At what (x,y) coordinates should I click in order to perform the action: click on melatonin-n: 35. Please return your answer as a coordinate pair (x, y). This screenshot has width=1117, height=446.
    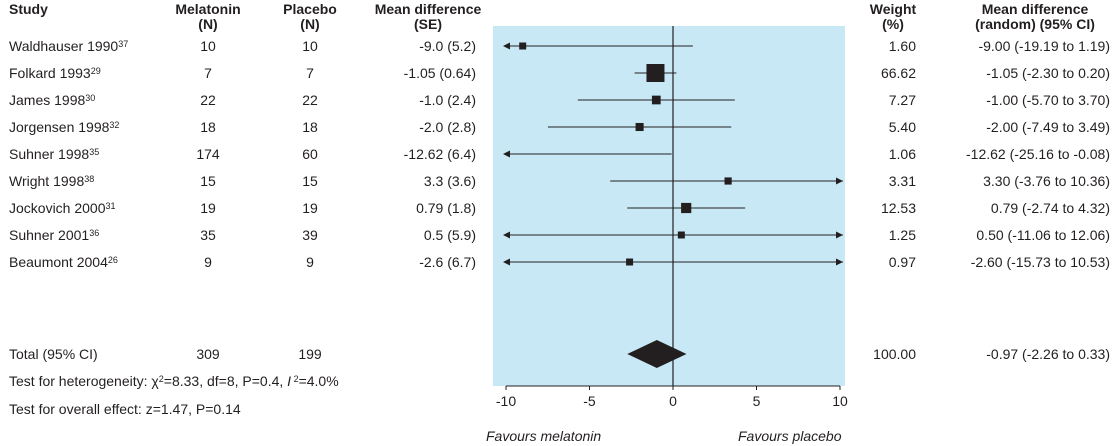
    Looking at the image, I should click on (208, 235).